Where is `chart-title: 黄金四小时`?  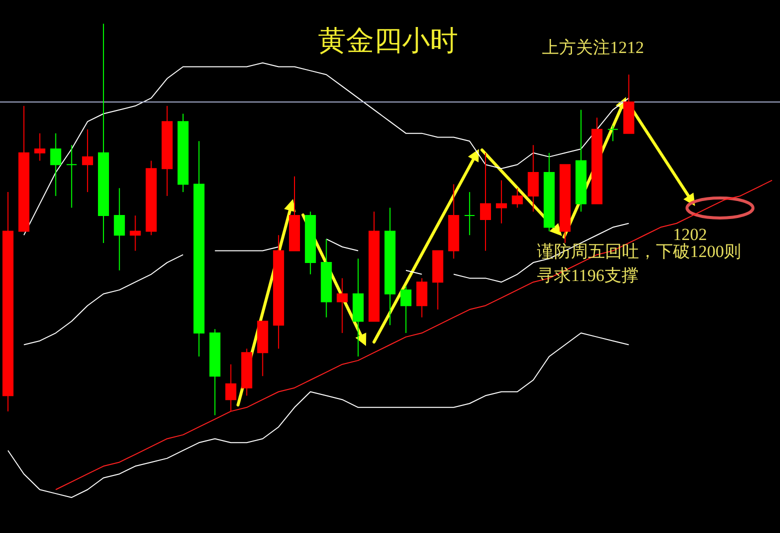
chart-title: 黄金四小时 is located at coordinates (388, 41).